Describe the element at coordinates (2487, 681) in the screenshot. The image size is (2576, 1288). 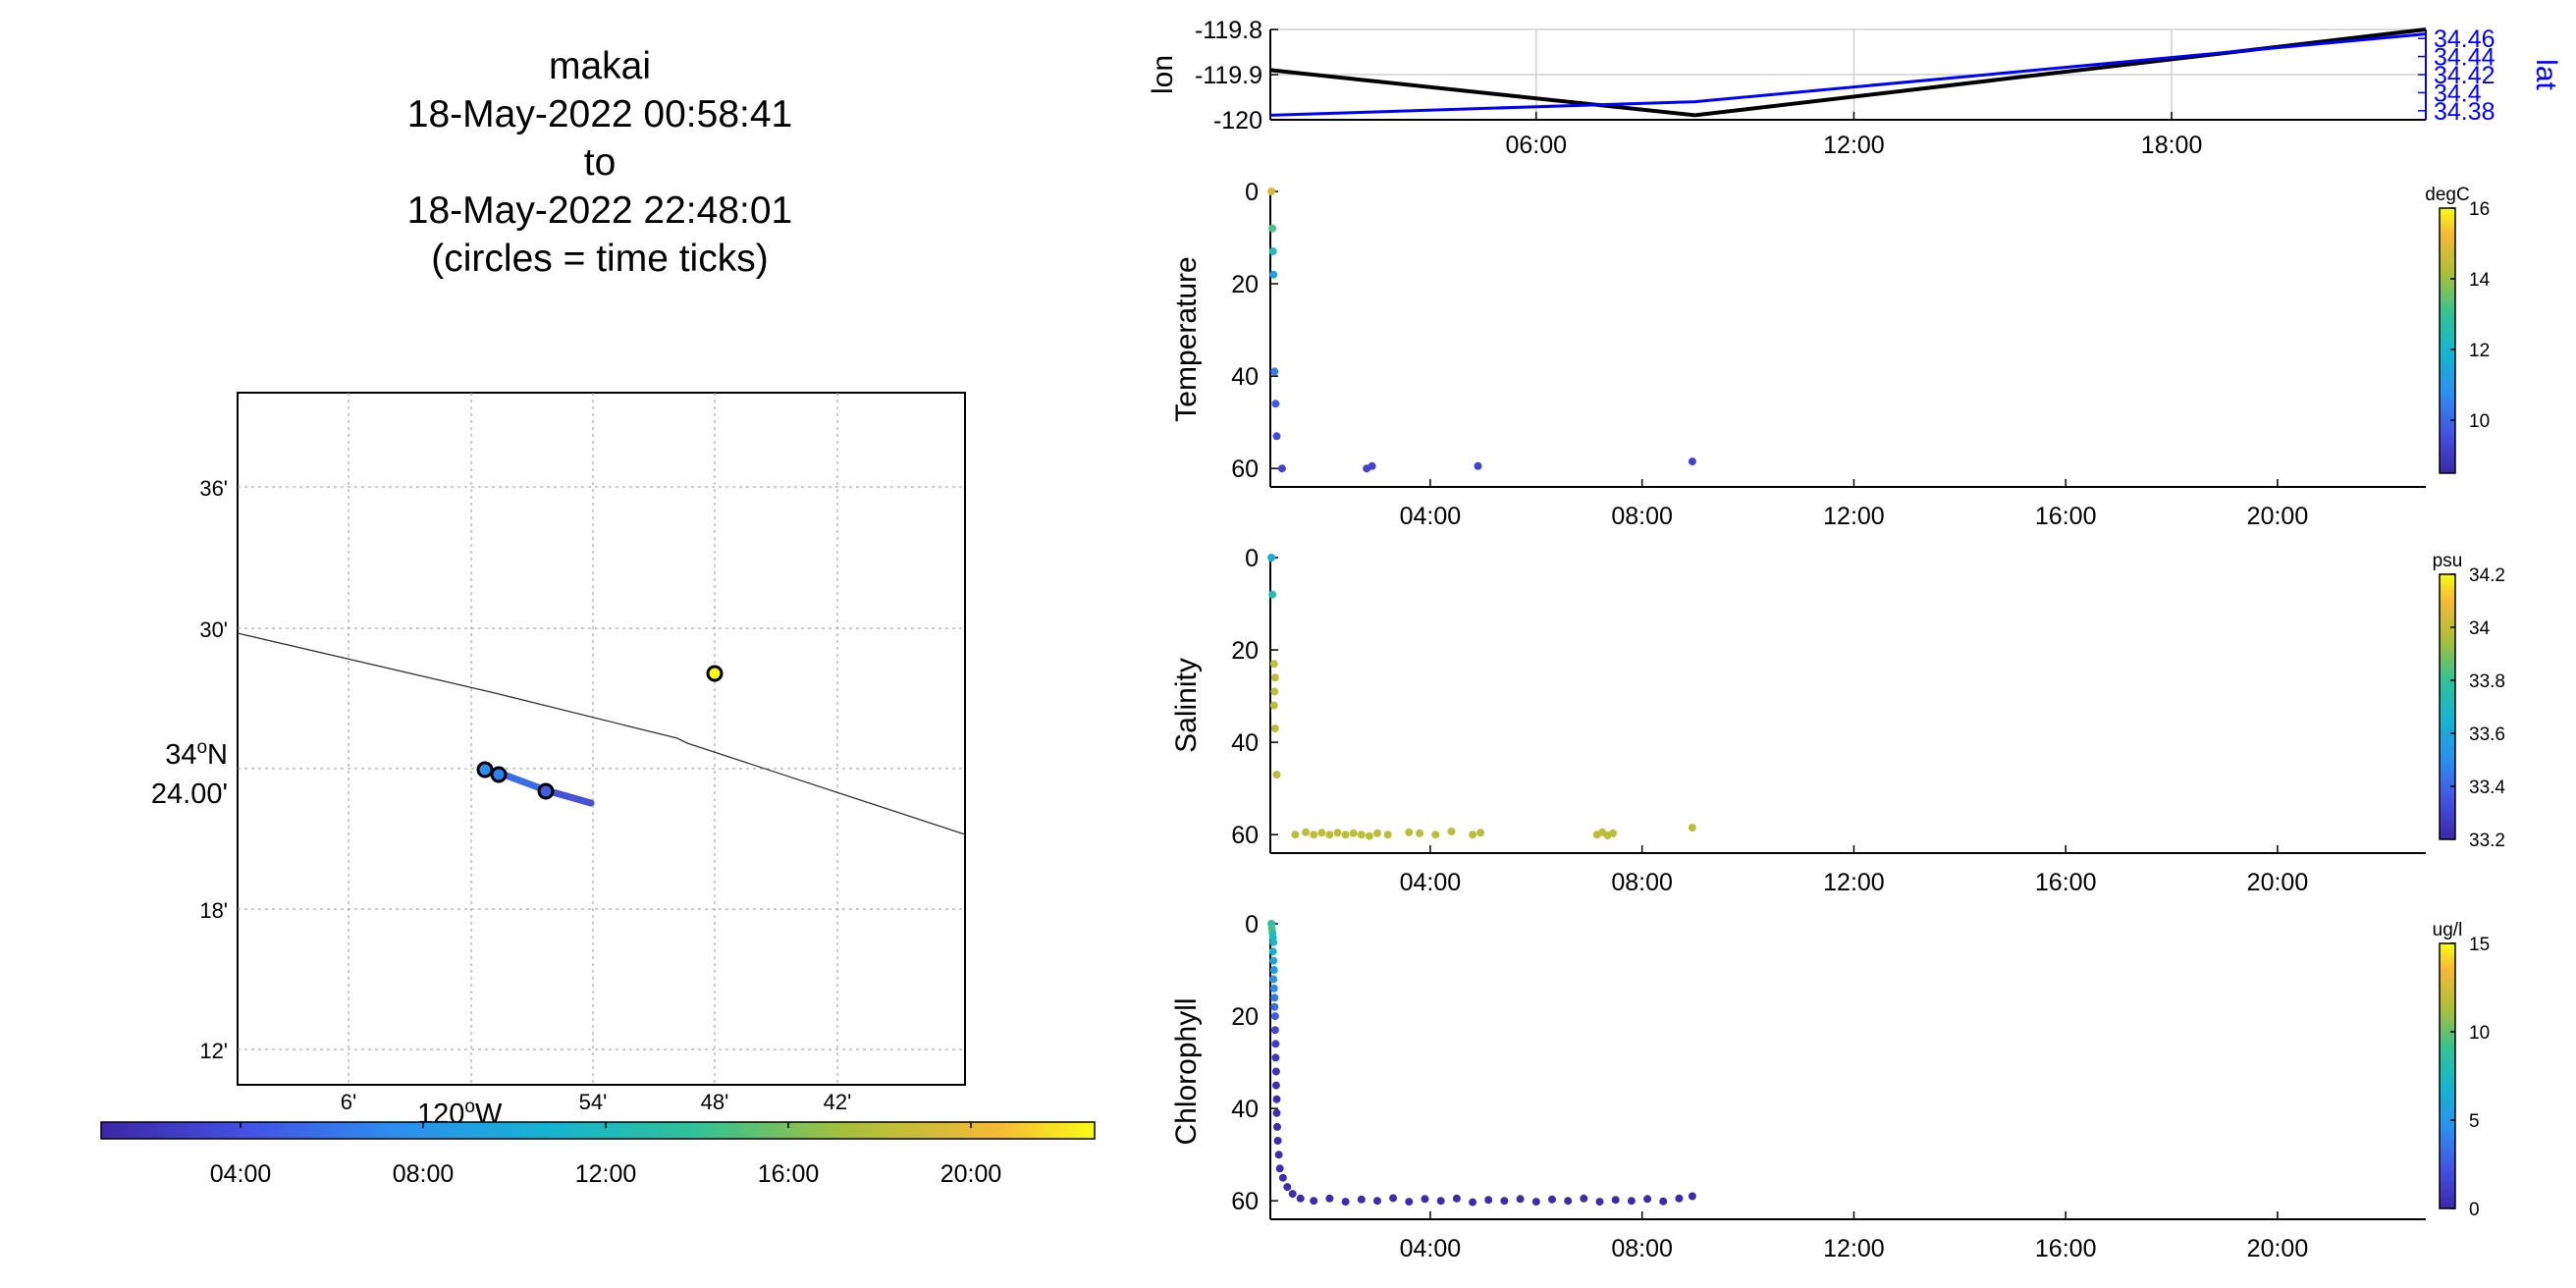
I see `colorbar-tick-label: 33.8` at that location.